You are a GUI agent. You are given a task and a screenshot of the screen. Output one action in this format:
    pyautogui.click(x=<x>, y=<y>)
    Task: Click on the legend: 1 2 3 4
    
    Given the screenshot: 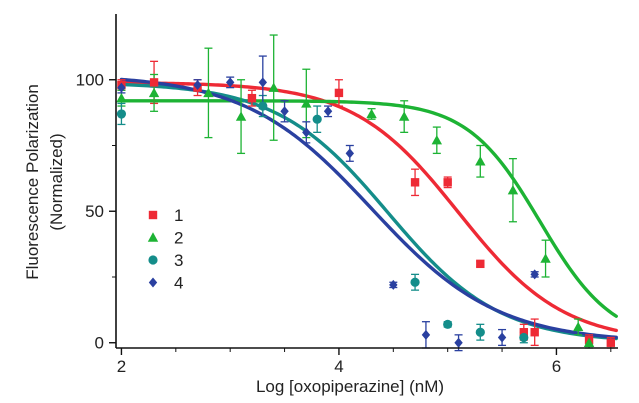 What is the action you would take?
    pyautogui.click(x=165, y=249)
    